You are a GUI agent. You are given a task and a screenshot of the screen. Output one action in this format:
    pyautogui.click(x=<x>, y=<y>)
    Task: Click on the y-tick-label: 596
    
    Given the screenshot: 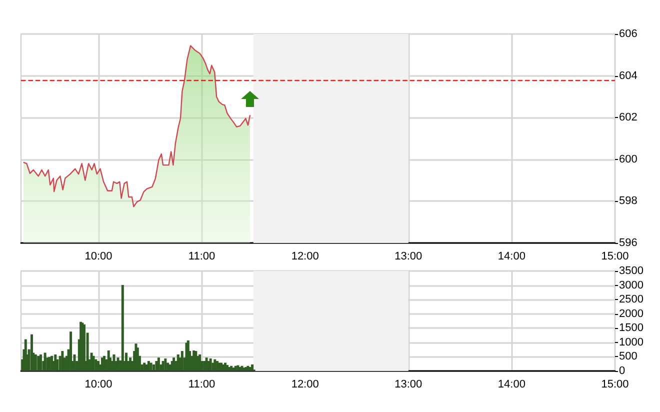 What is the action you would take?
    pyautogui.click(x=628, y=243)
    